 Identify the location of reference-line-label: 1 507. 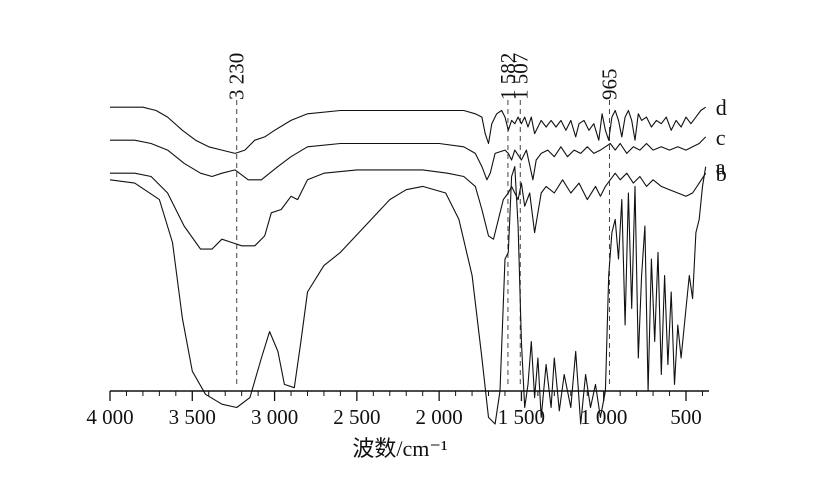
(520, 76).